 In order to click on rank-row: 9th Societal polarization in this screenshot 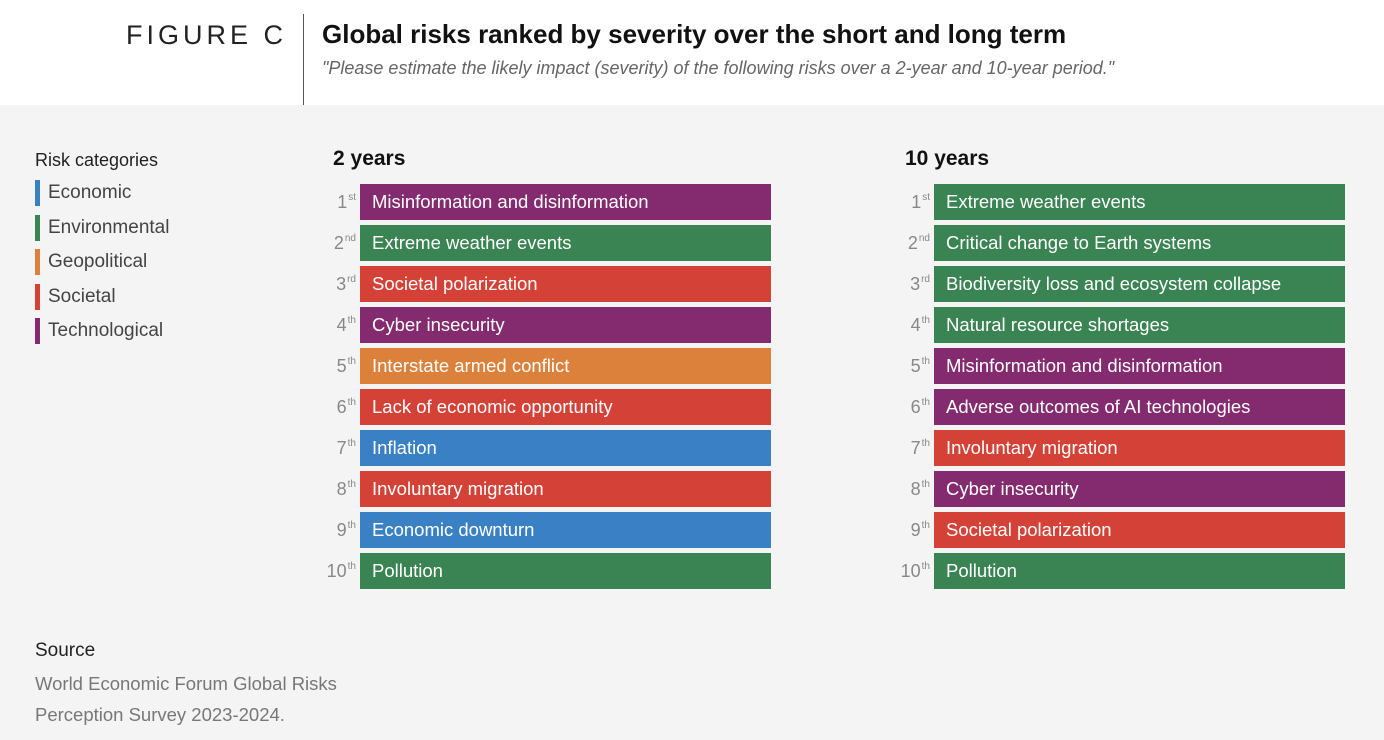, I will do `click(1131, 530)`.